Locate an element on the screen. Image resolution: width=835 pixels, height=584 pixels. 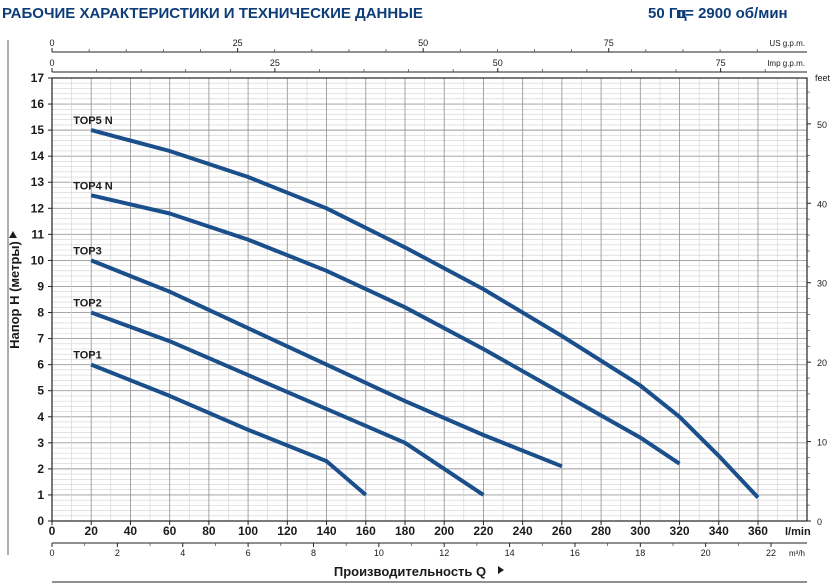
feet-tick-label: 0 is located at coordinates (819, 522).